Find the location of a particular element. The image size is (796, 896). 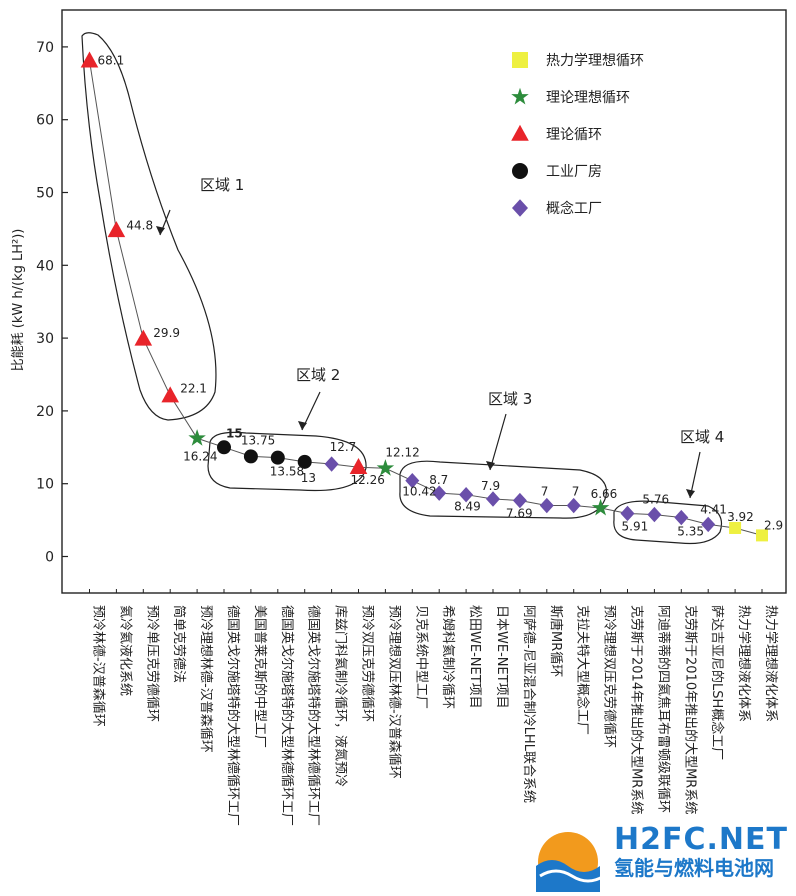

watermark-subtitle: 氢能与燃料电池网 is located at coordinates (694, 868).